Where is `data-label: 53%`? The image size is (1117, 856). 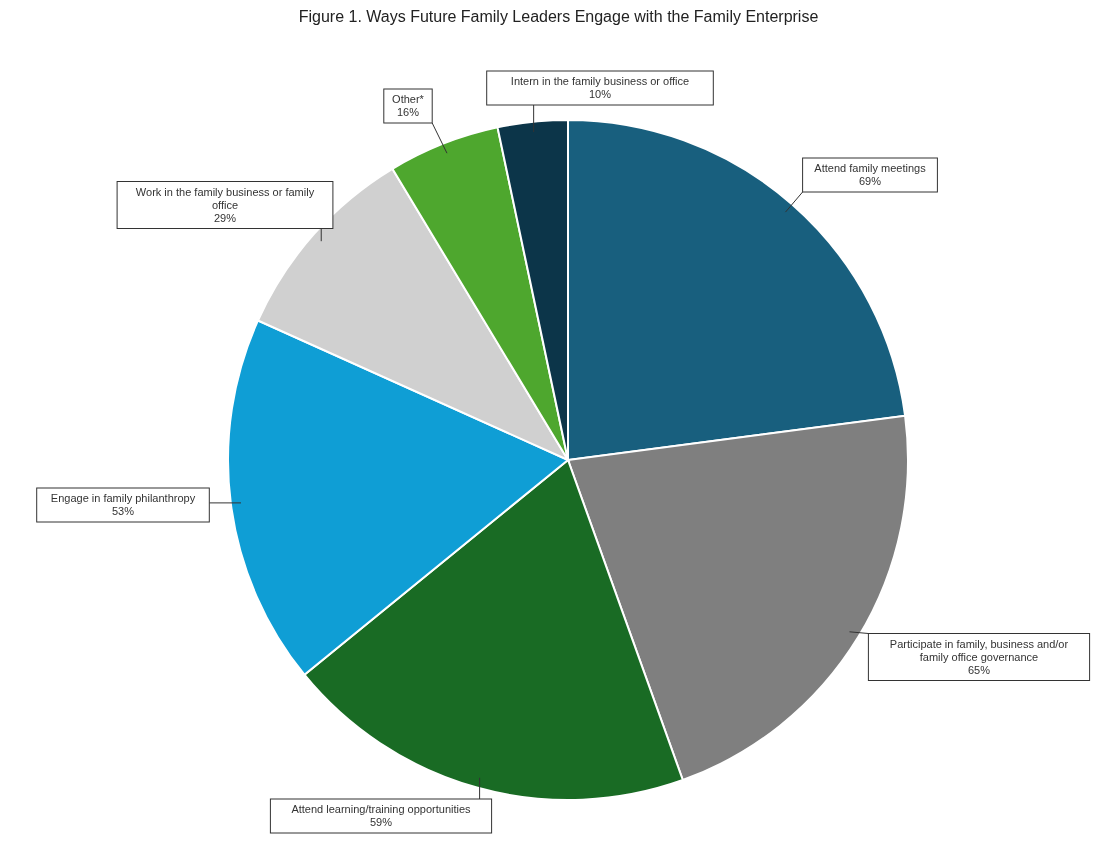
data-label: 53% is located at coordinates (123, 511).